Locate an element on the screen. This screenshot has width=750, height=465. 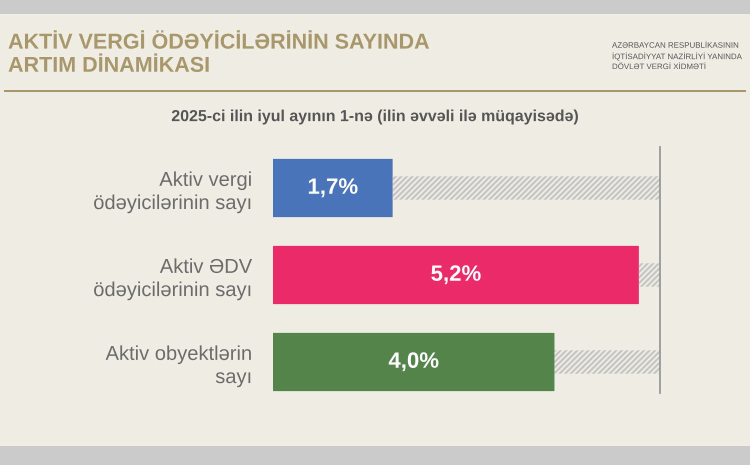
data-label: 5,2% is located at coordinates (456, 274).